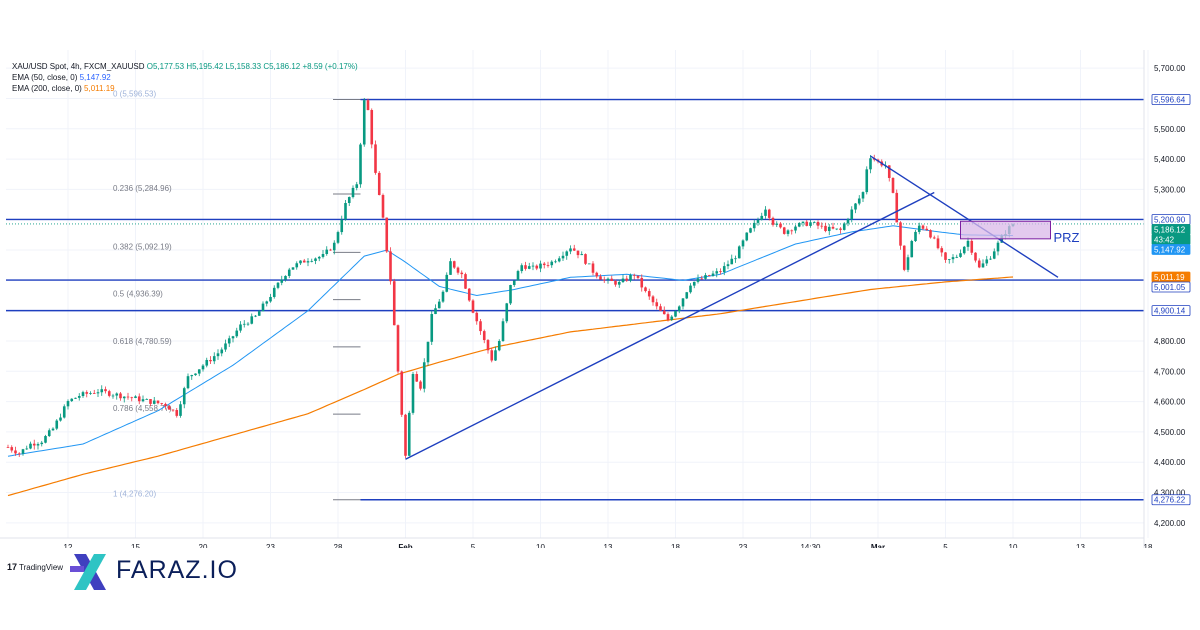 The width and height of the screenshot is (1200, 630). Describe the element at coordinates (68, 545) in the screenshot. I see `x-tick-label: 12` at that location.